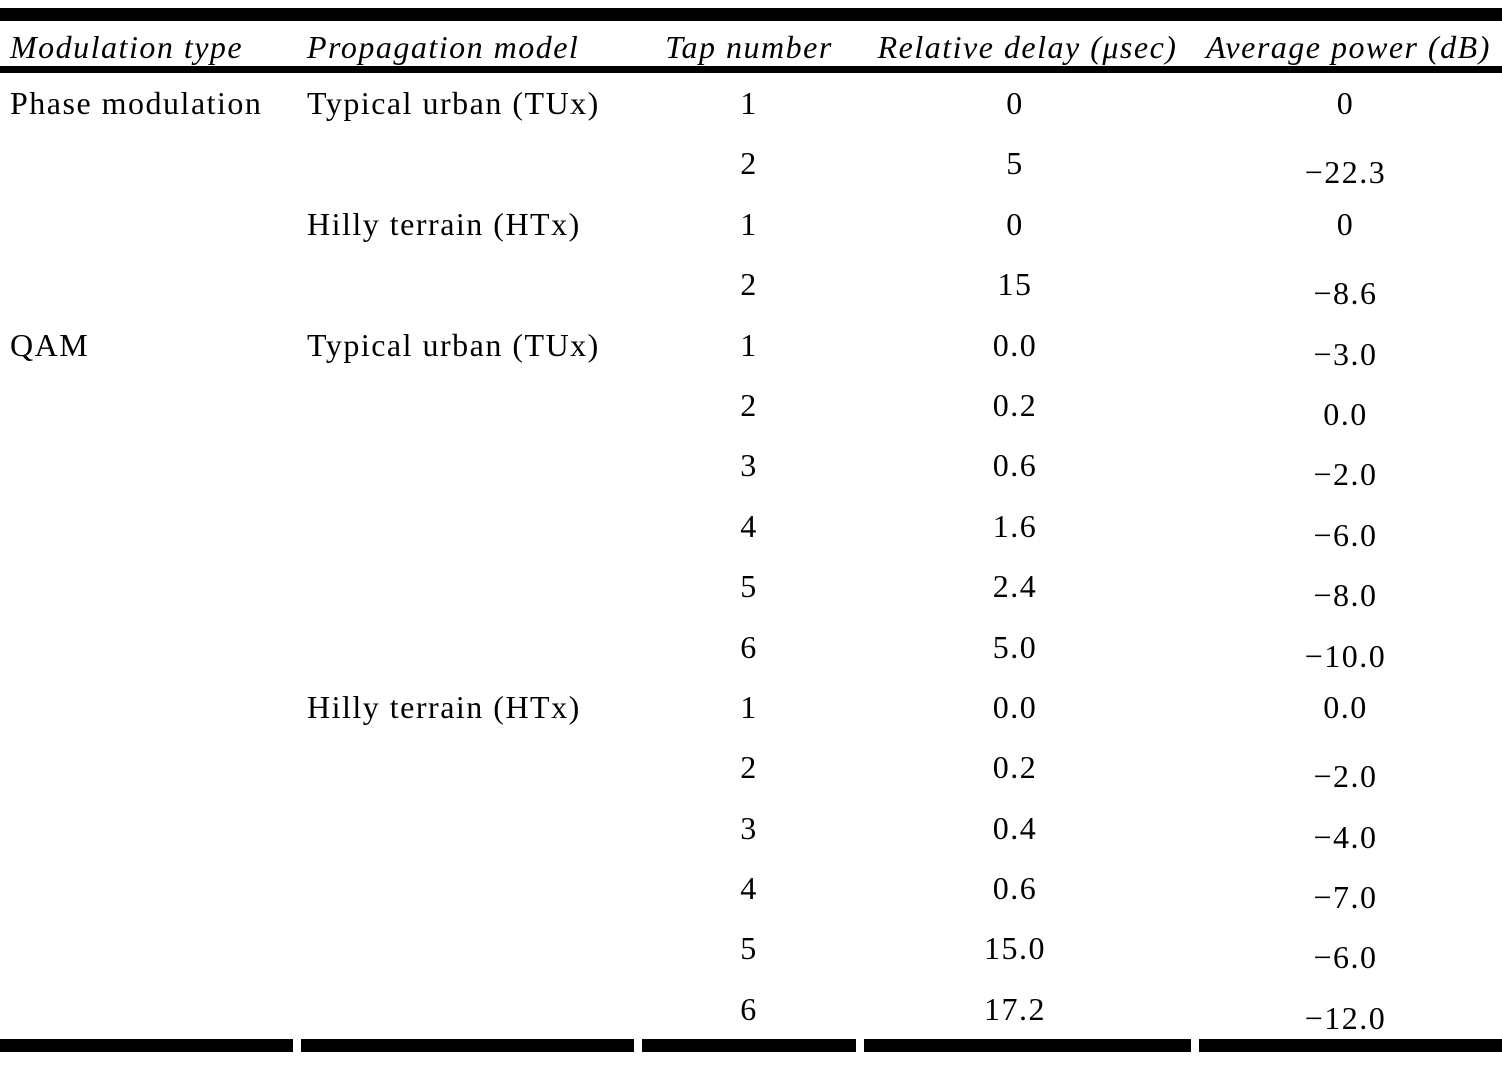 This screenshot has width=1502, height=1065. What do you see at coordinates (751, 14) in the screenshot?
I see `table-top-rule` at bounding box center [751, 14].